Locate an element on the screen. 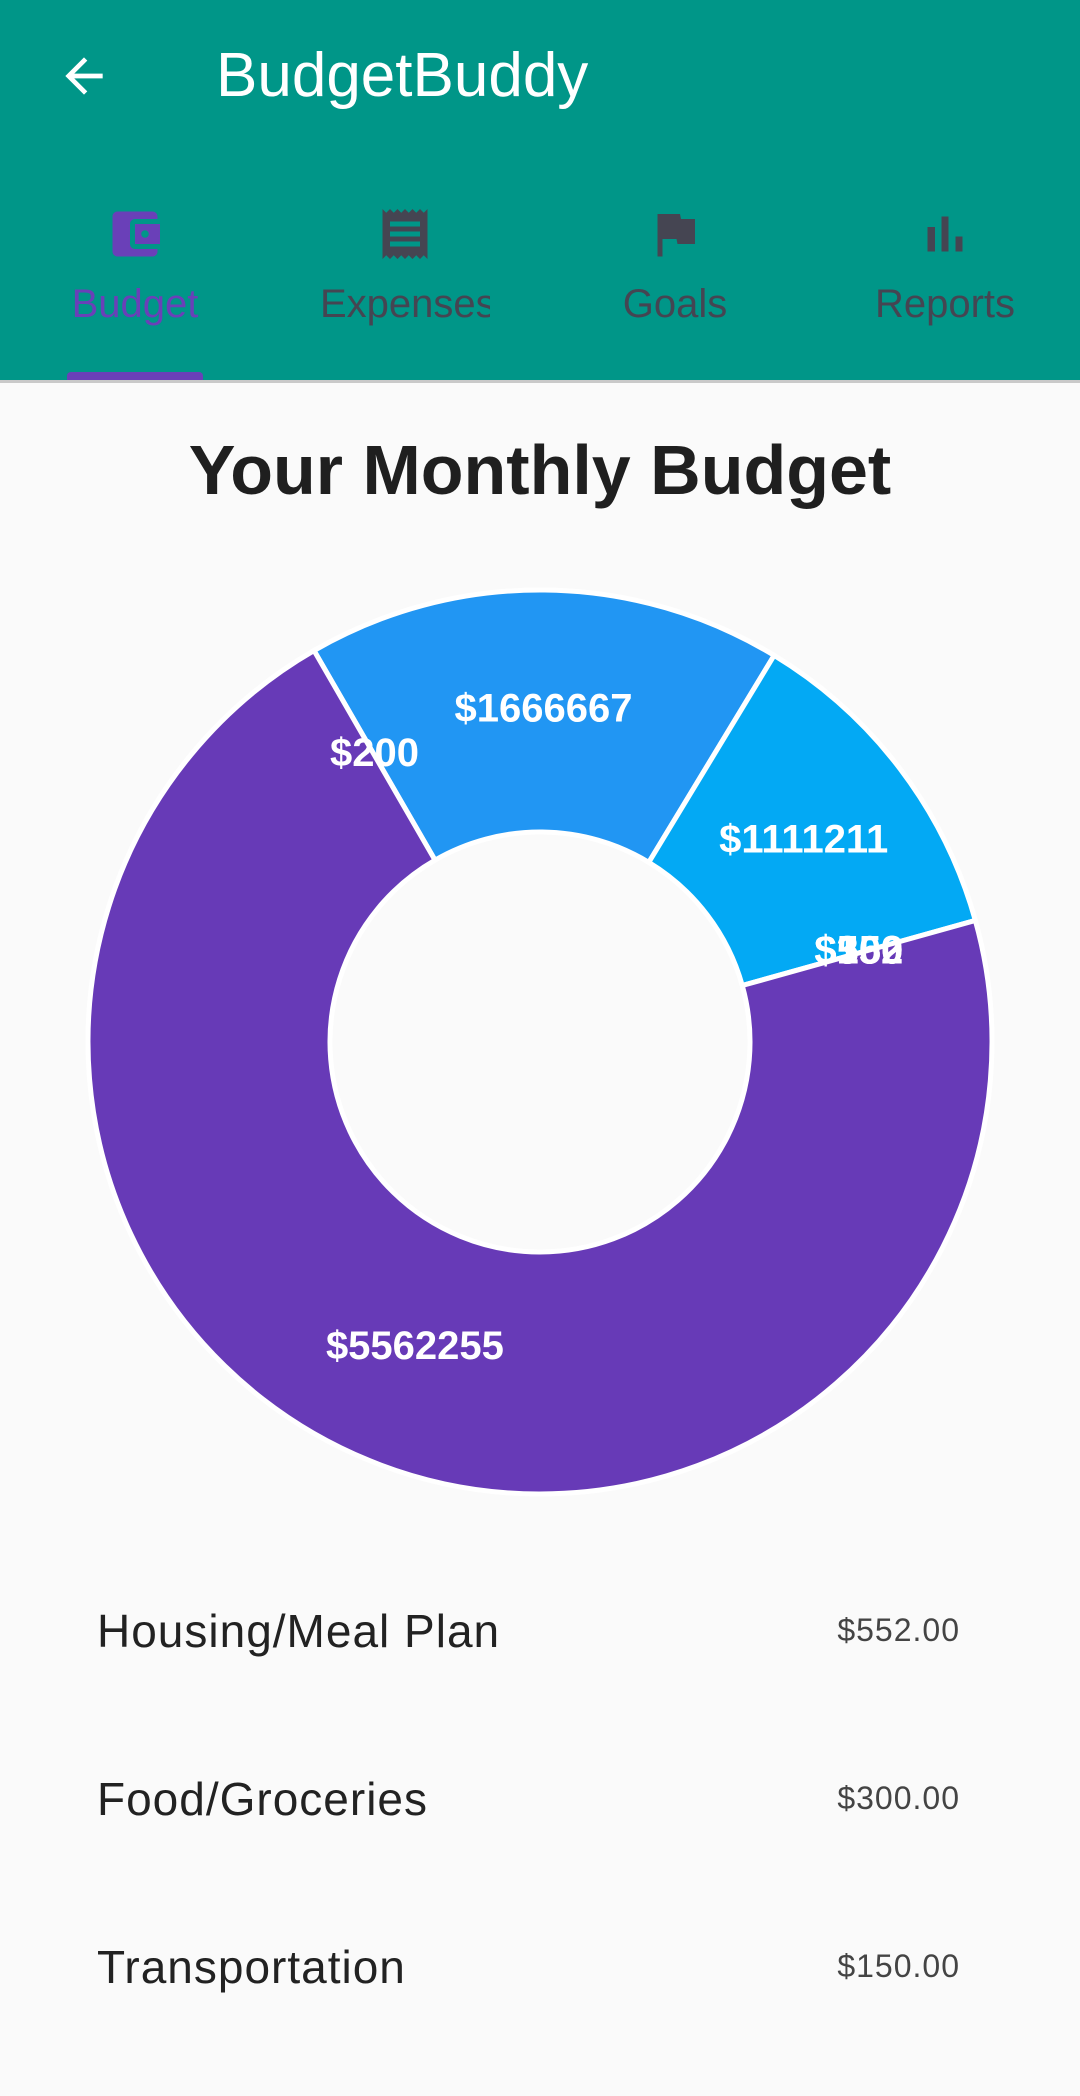  donut-slice-label: $5562255 is located at coordinates (415, 1346).